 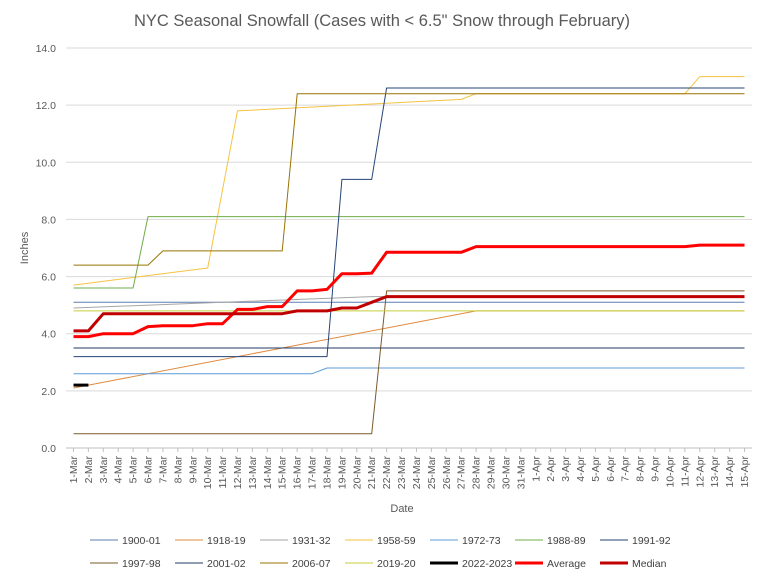 I want to click on x-tick-label: 14-Apr, so click(x=730, y=471).